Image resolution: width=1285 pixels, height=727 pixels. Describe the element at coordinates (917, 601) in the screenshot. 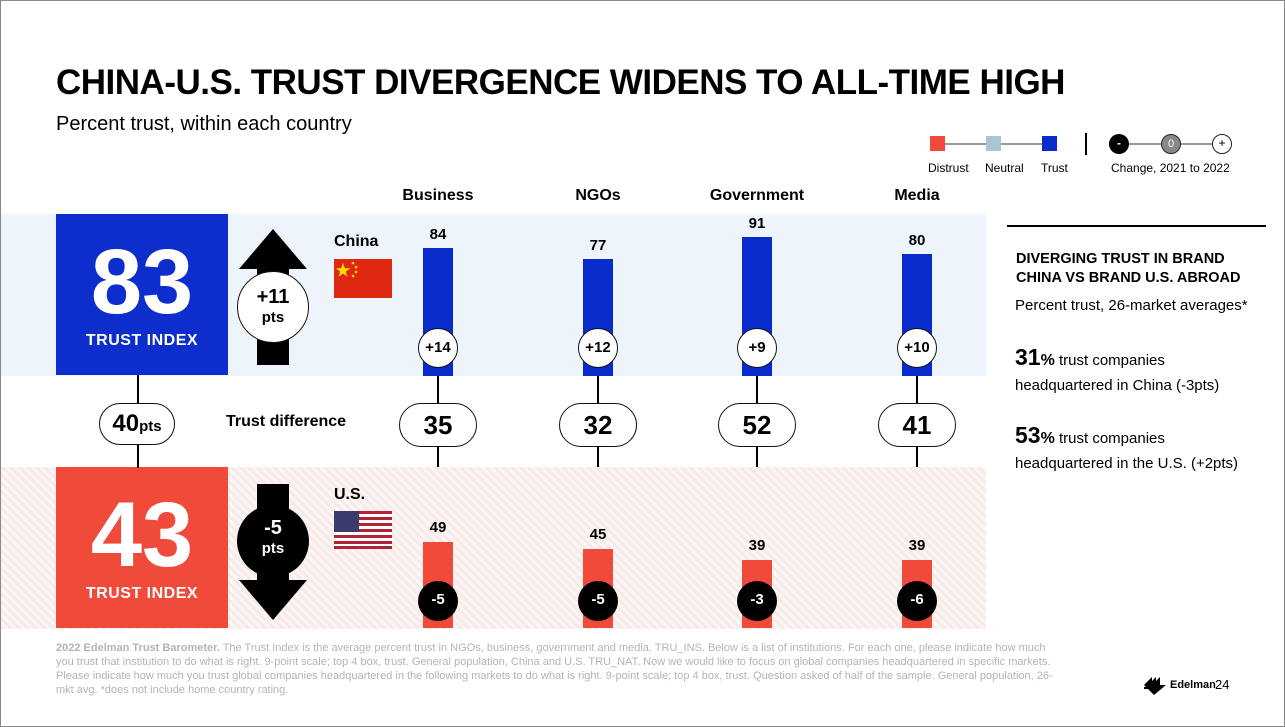

I see `us-bar-change-media: -6` at that location.